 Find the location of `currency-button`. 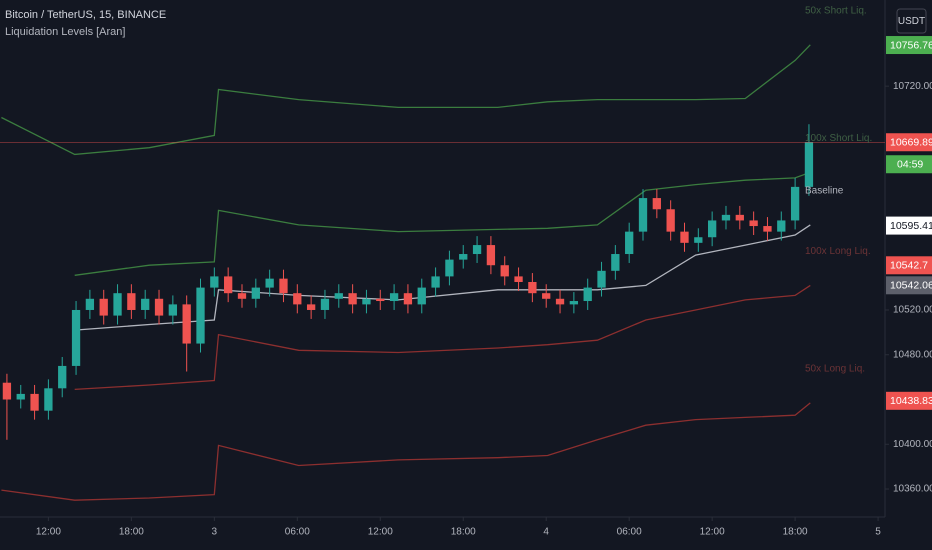

currency-button is located at coordinates (911, 21).